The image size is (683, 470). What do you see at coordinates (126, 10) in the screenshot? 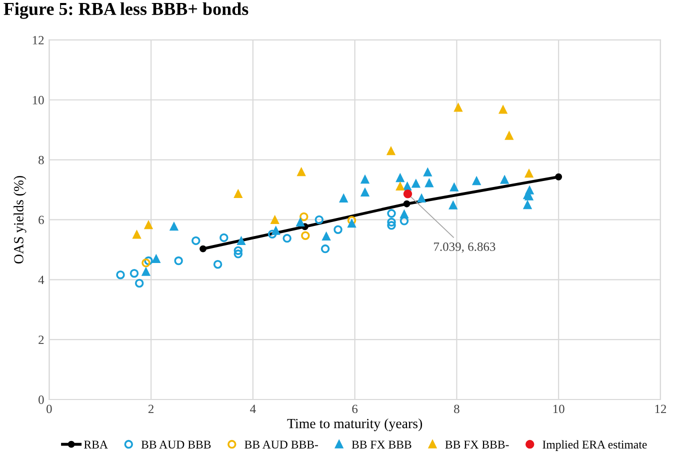
I see `chart-title: Figure 5: RBA less BBB+ bonds` at bounding box center [126, 10].